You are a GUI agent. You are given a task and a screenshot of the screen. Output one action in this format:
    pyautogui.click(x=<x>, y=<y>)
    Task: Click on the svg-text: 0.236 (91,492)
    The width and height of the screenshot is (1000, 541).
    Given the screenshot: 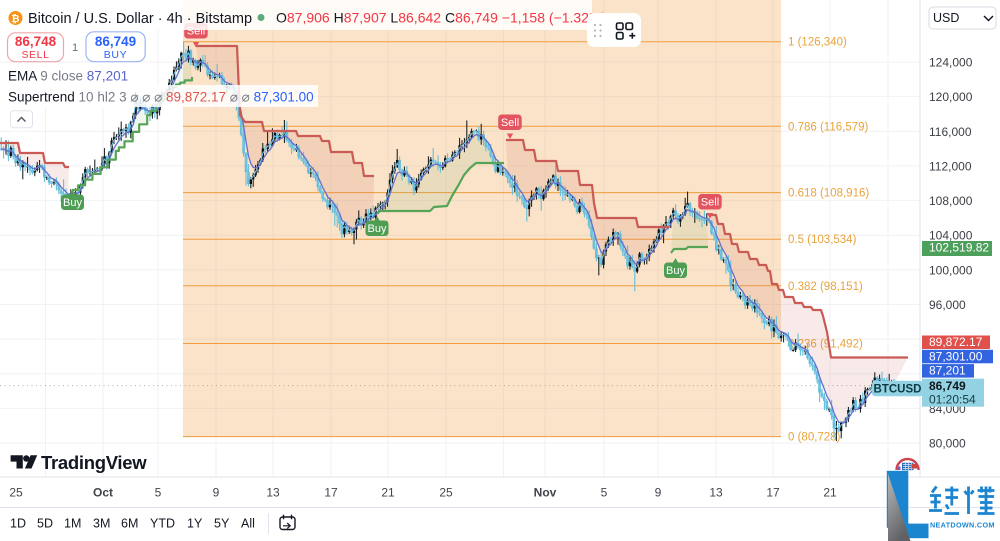 What is the action you would take?
    pyautogui.click(x=825, y=345)
    